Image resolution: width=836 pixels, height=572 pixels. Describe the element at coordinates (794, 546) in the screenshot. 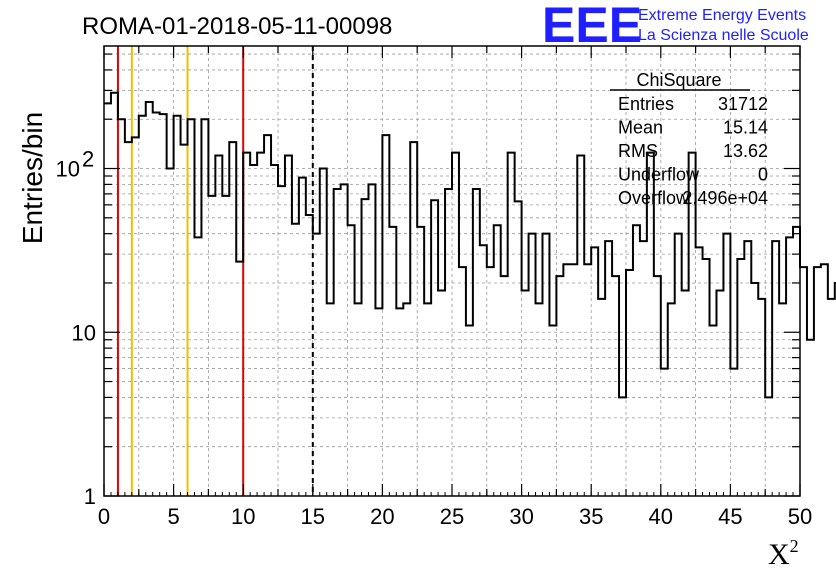

I see `x-axis-label-sup: 2` at that location.